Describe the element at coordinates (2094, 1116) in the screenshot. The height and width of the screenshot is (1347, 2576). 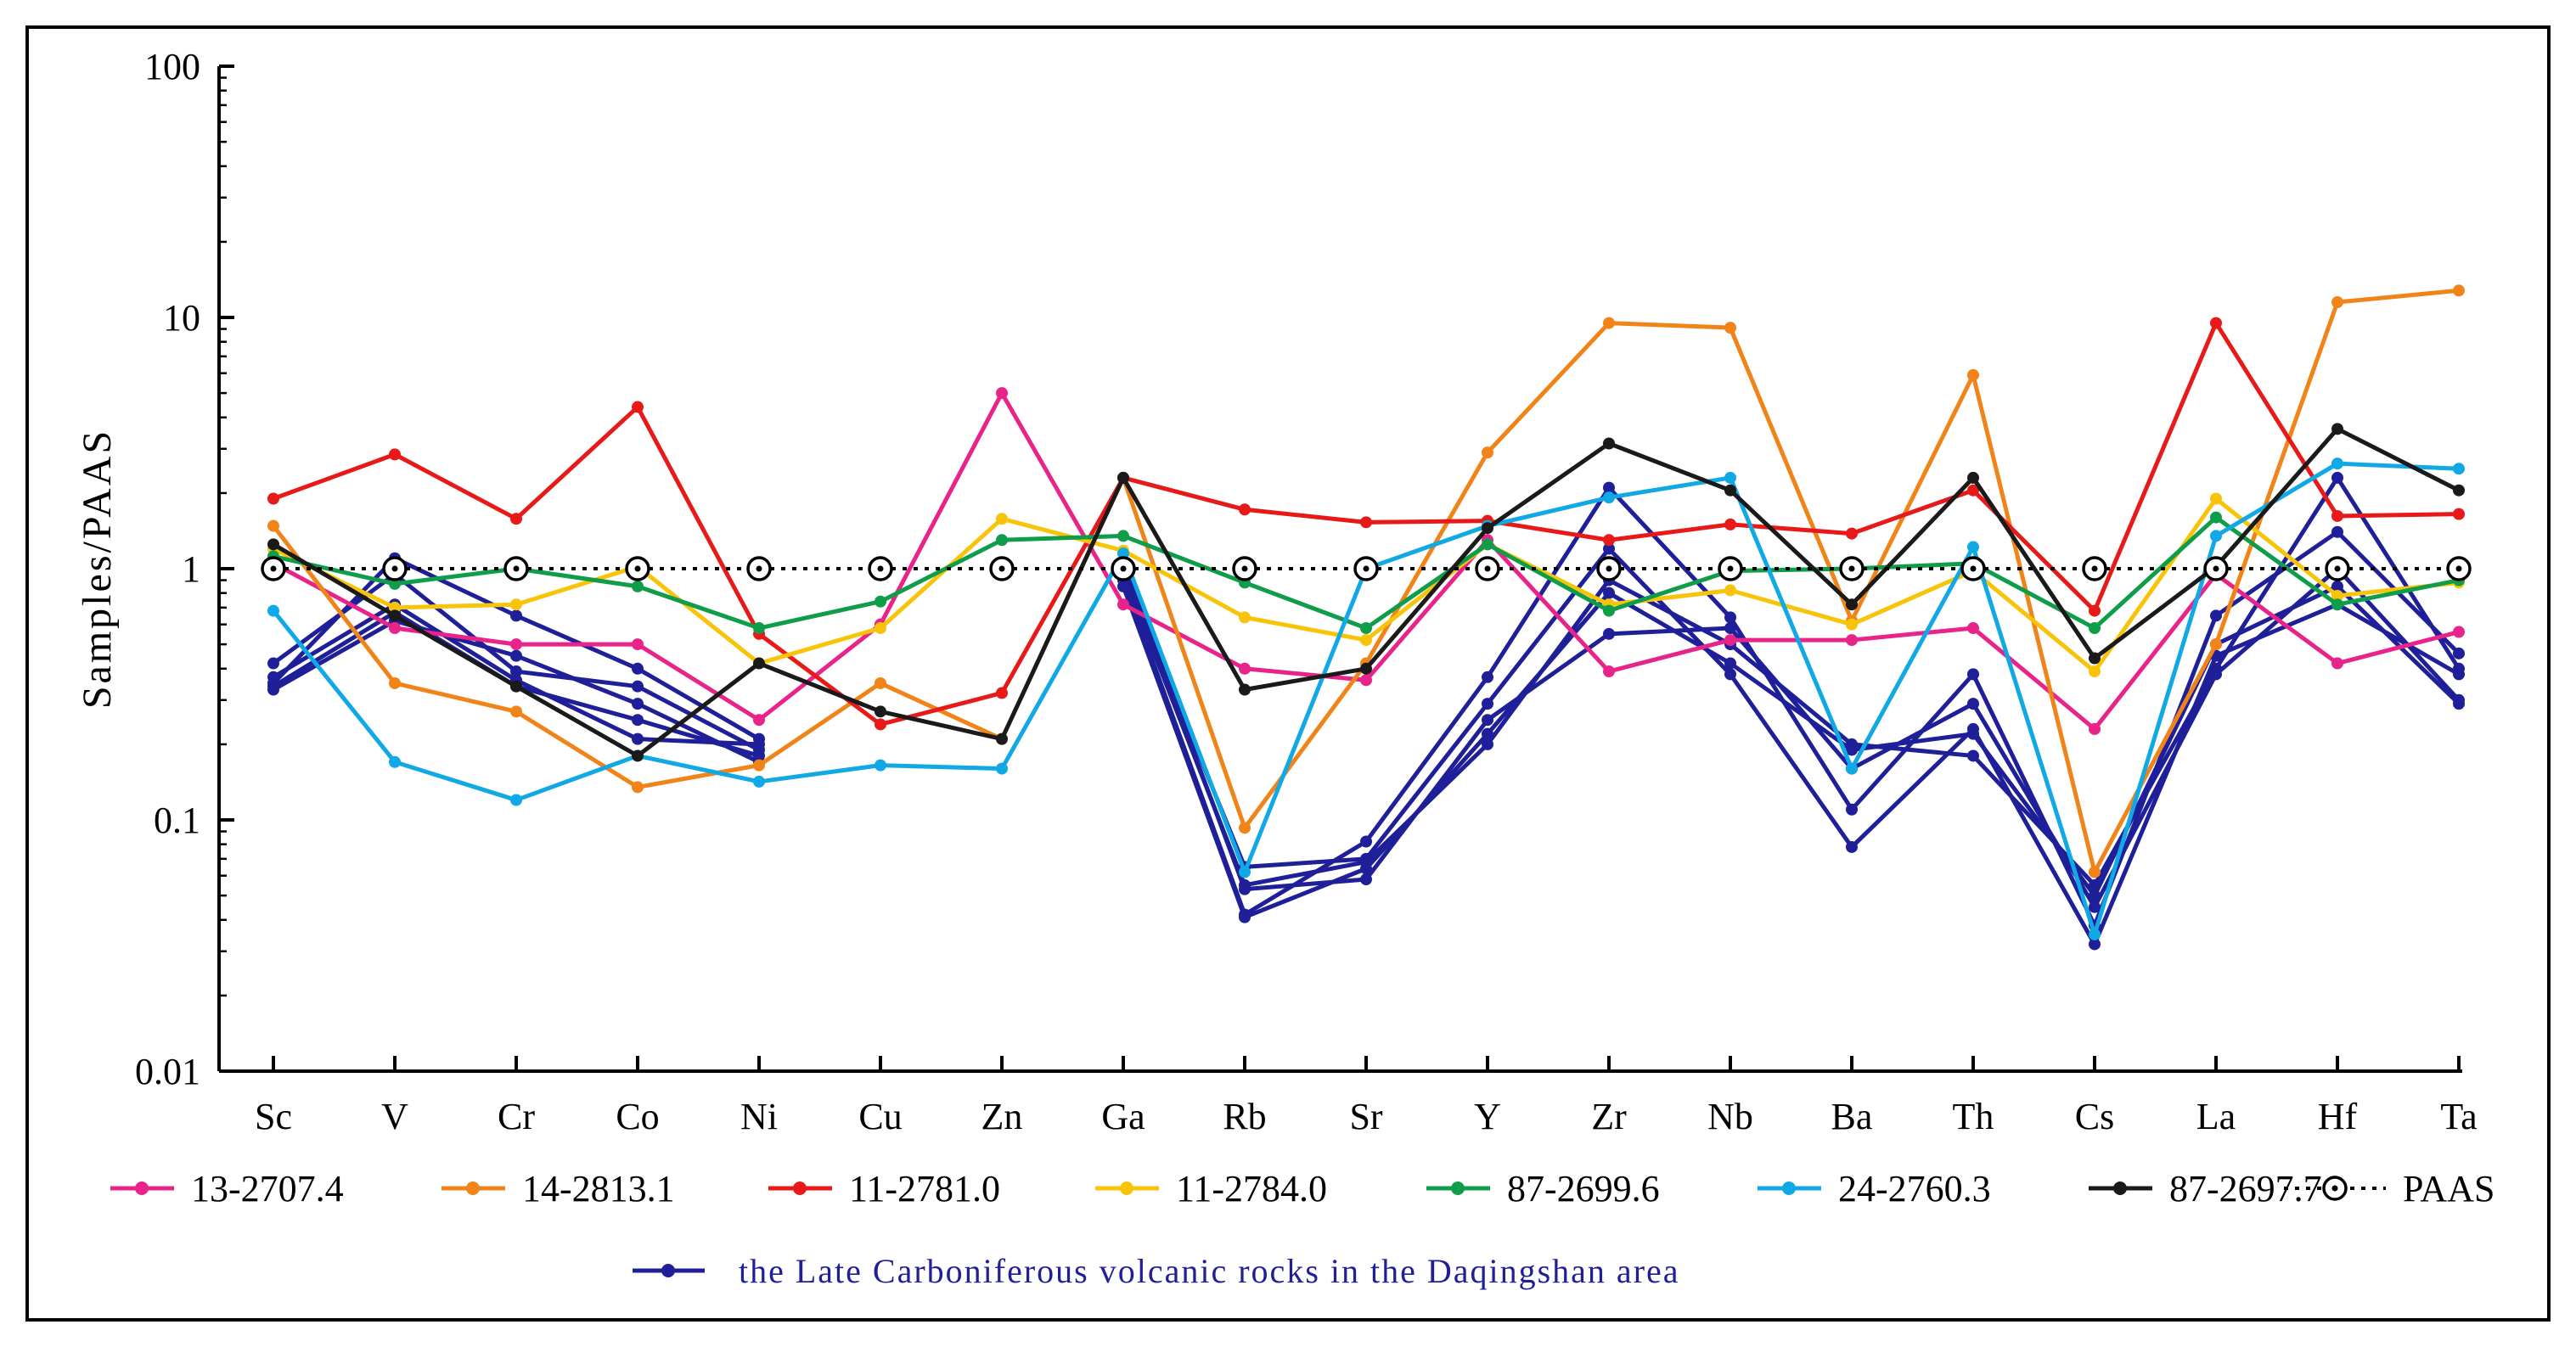
I see `x-tick-label: Cs` at that location.